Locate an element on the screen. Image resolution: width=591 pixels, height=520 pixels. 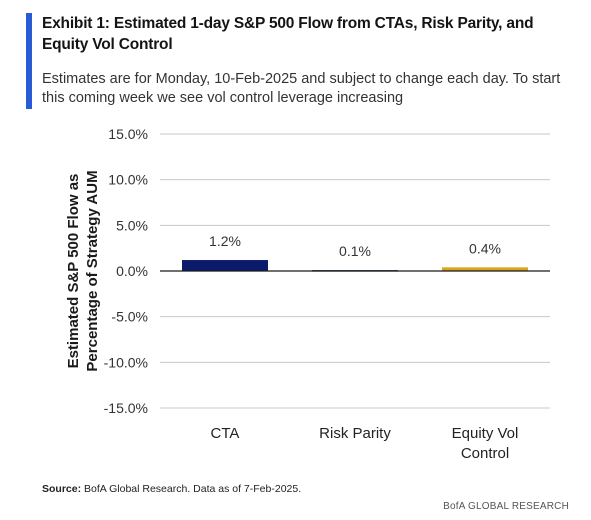
x-category-label: CTA is located at coordinates (225, 433).